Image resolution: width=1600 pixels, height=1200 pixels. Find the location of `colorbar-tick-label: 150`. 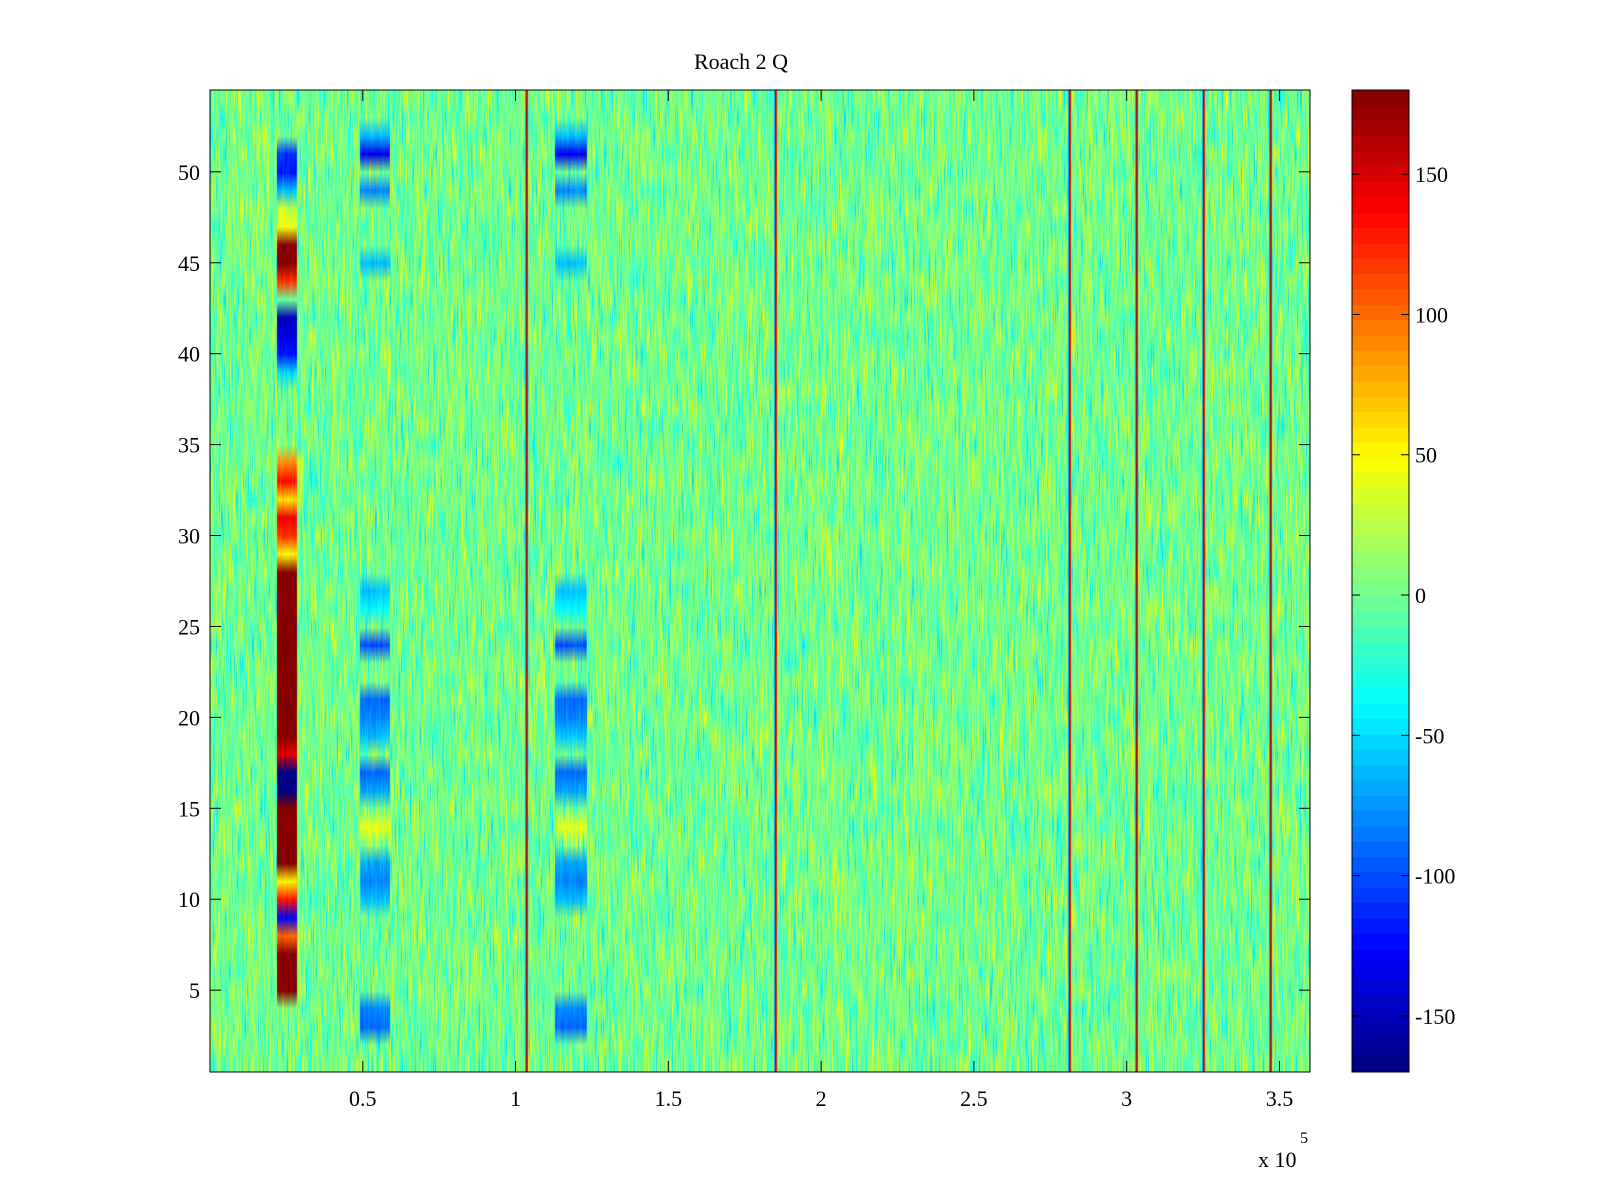

colorbar-tick-label: 150 is located at coordinates (1431, 174).